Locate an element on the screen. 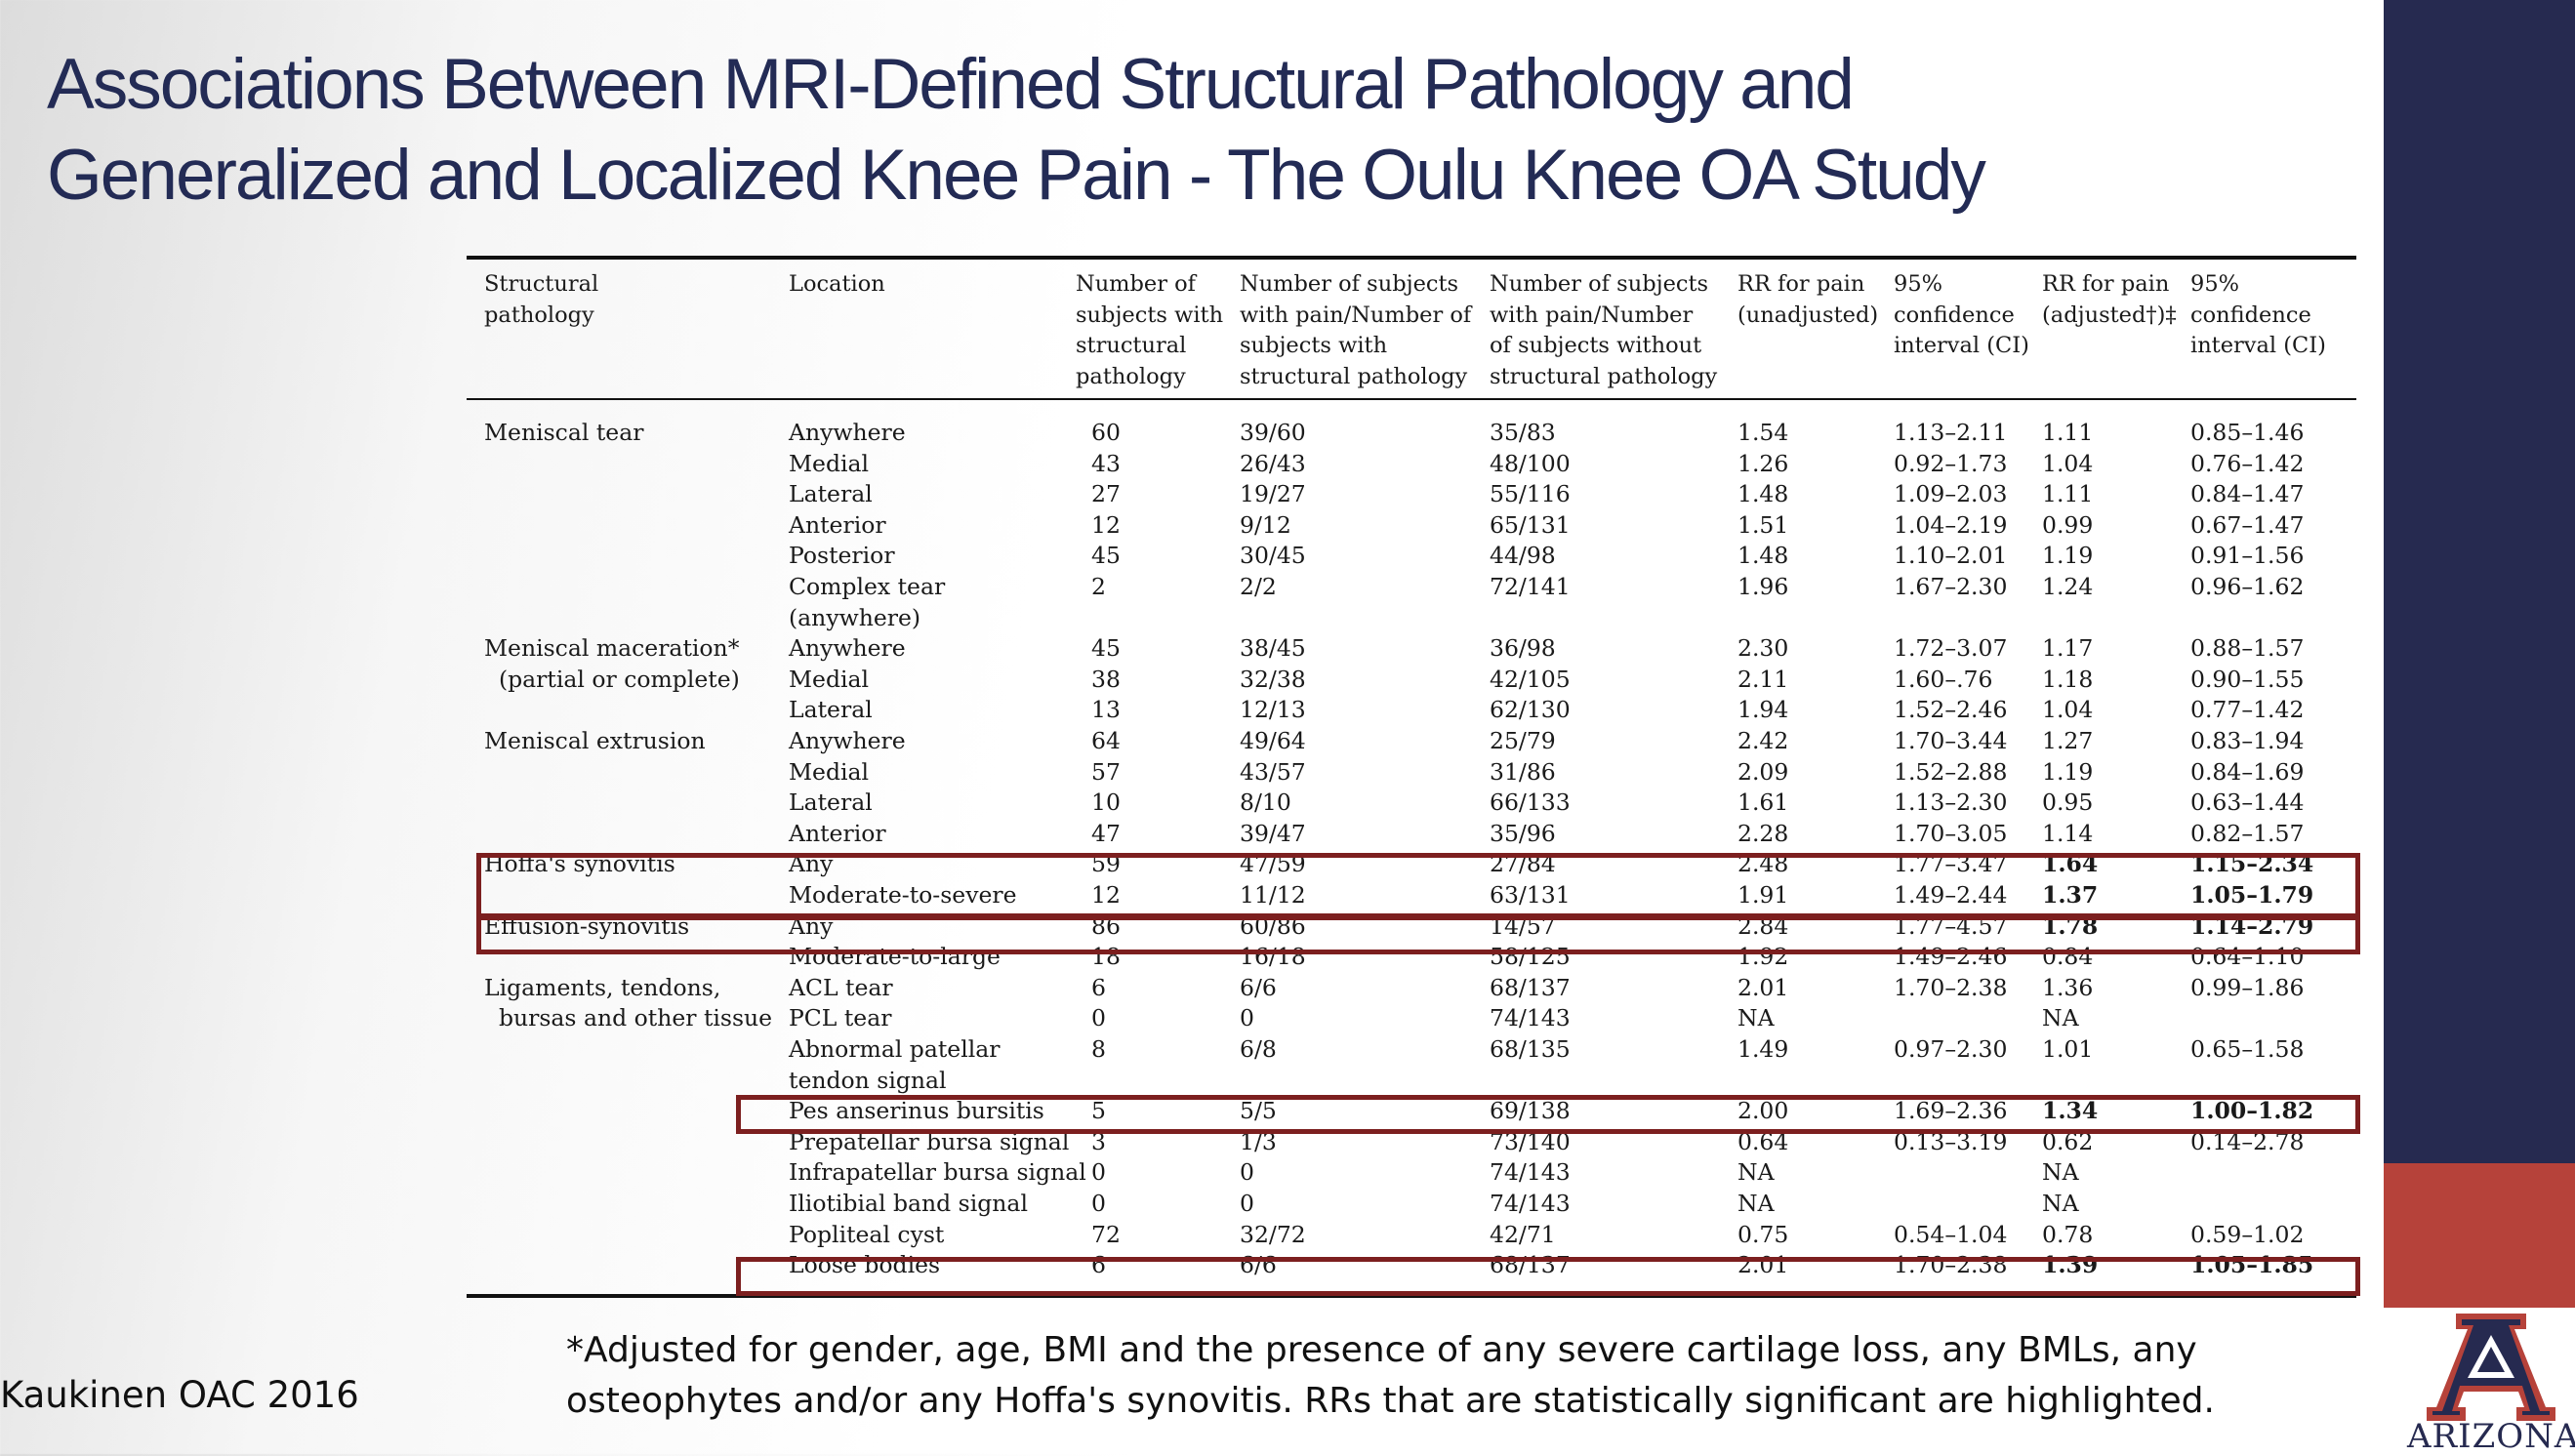 The image size is (2575, 1456). cell-pathology: Meniscal maceration* is located at coordinates (612, 648).